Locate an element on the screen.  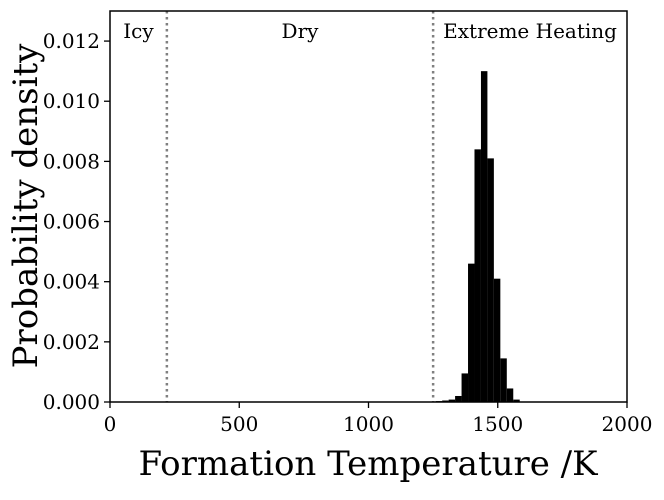
y-tick-label: 0.012 is located at coordinates (71, 41).